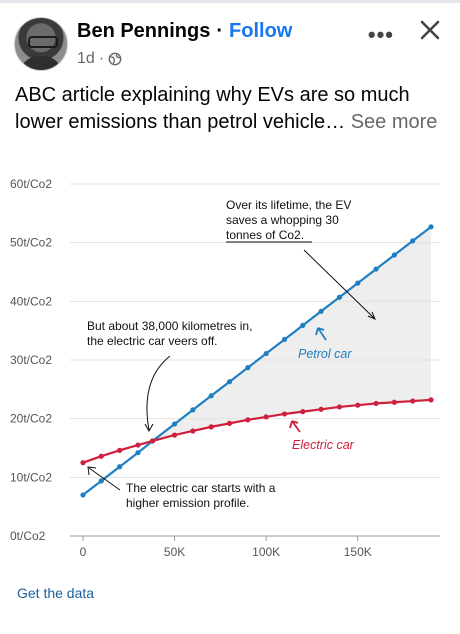 The image size is (460, 634). What do you see at coordinates (41, 63) in the screenshot?
I see `avatar-shoulders` at bounding box center [41, 63].